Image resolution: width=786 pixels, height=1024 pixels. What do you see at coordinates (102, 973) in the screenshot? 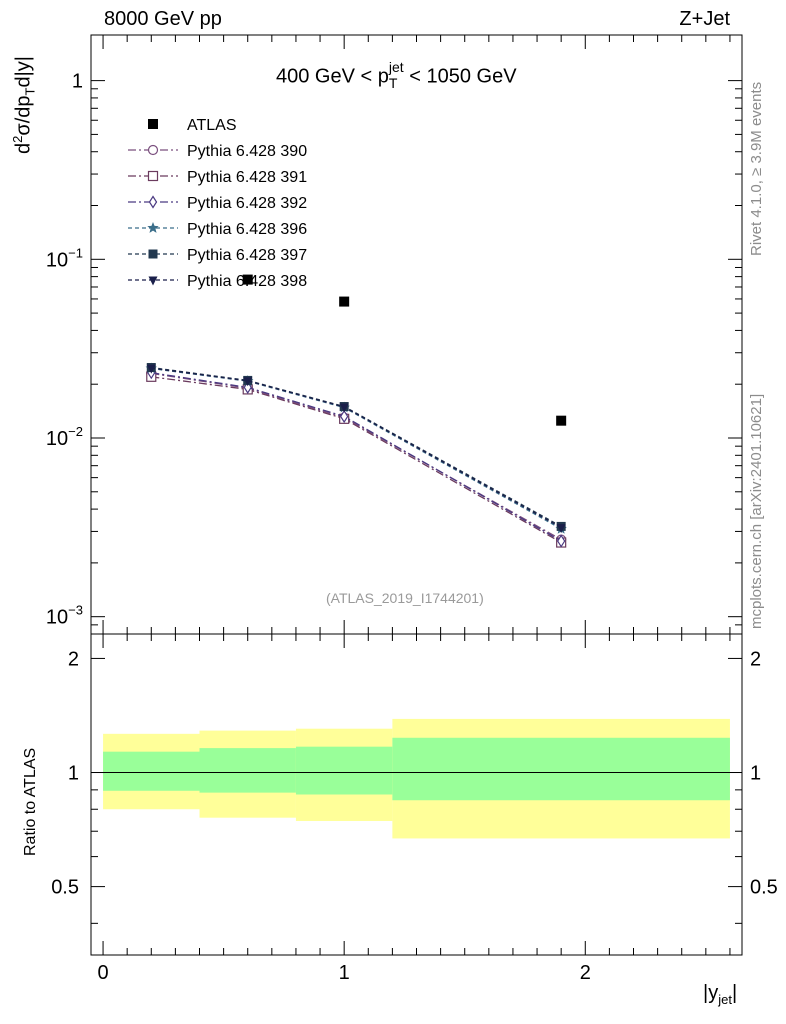
I see `x-tick-label: 0` at bounding box center [102, 973].